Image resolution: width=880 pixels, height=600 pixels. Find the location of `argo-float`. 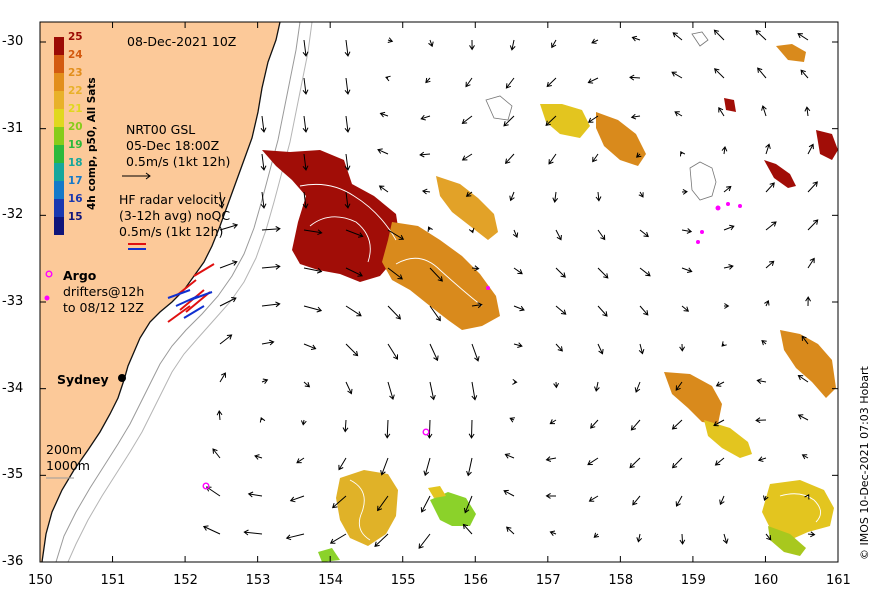

argo-float is located at coordinates (426, 432).